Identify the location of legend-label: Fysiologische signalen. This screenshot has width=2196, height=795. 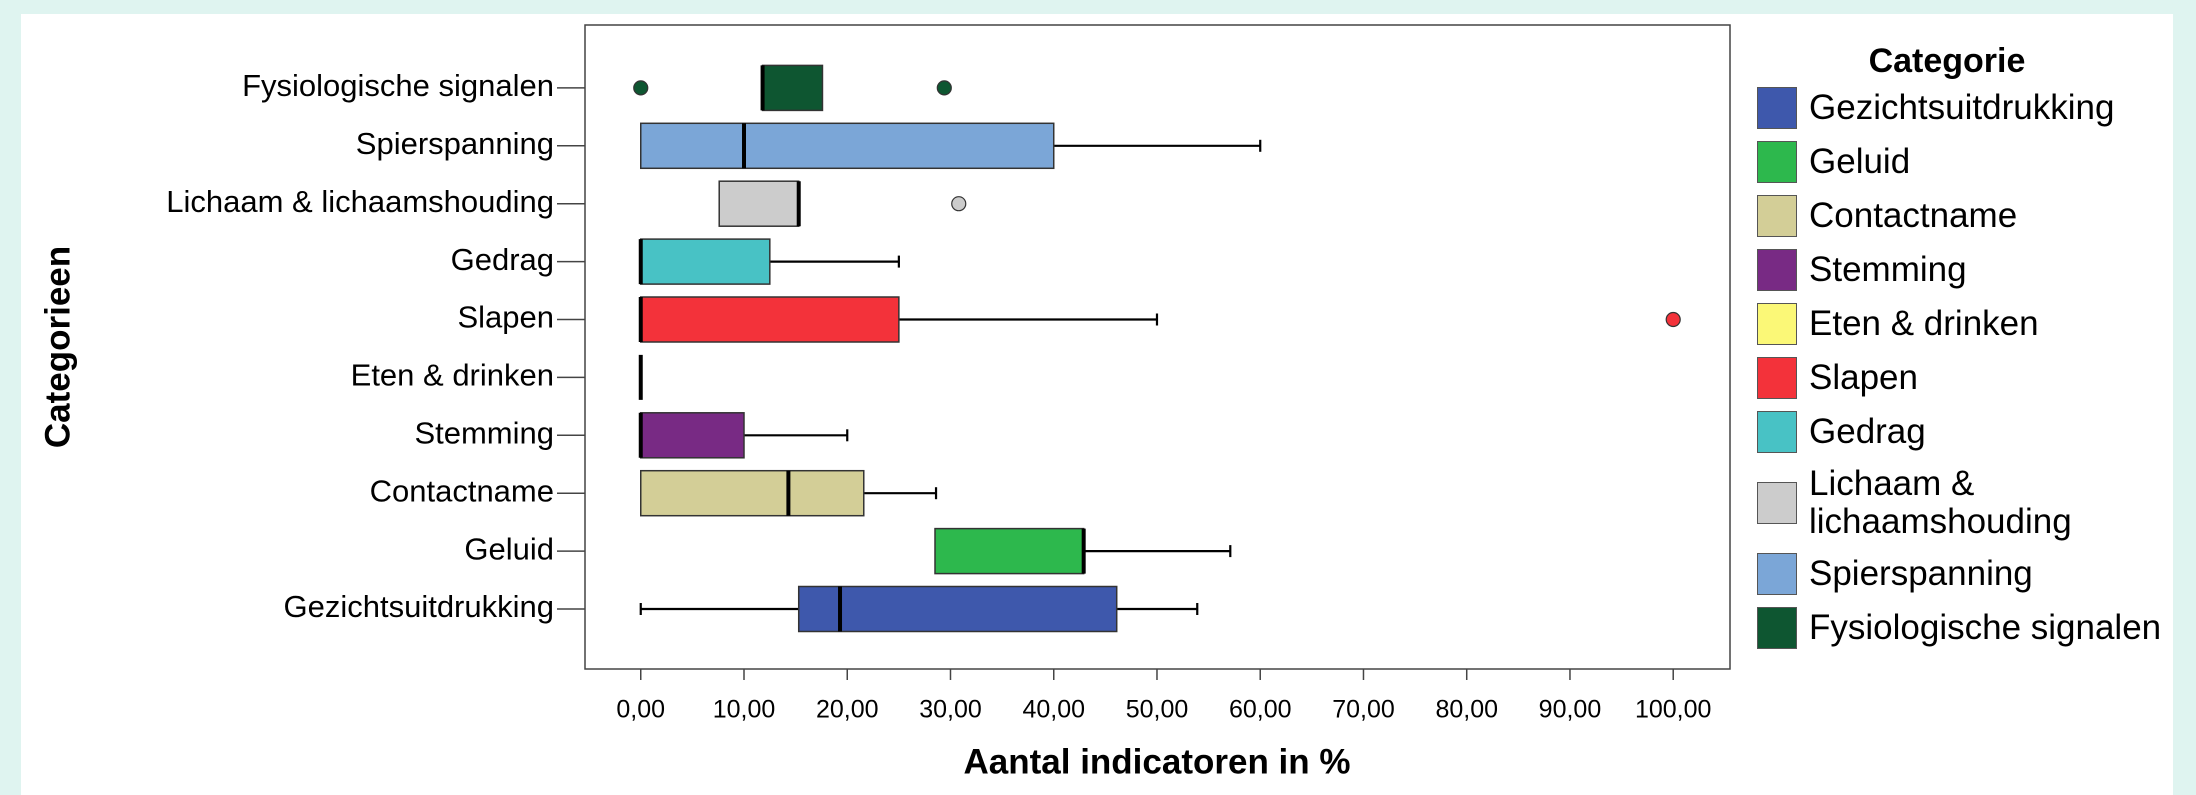
(1985, 627).